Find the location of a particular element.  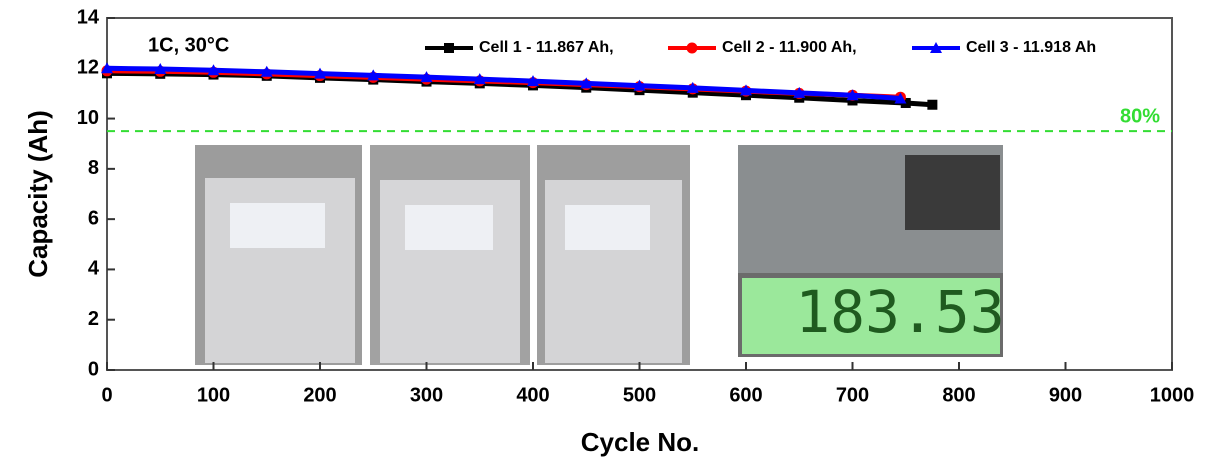

legend-label: Cell 2 - 11.900 Ah, is located at coordinates (789, 47).